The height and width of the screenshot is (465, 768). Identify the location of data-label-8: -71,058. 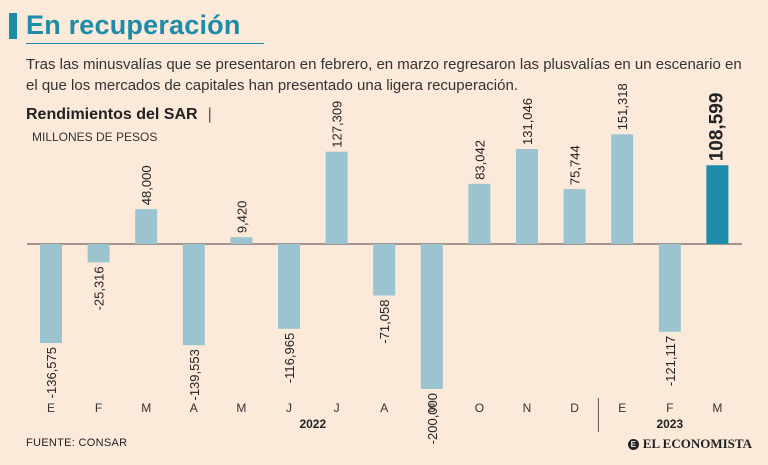
(384, 322).